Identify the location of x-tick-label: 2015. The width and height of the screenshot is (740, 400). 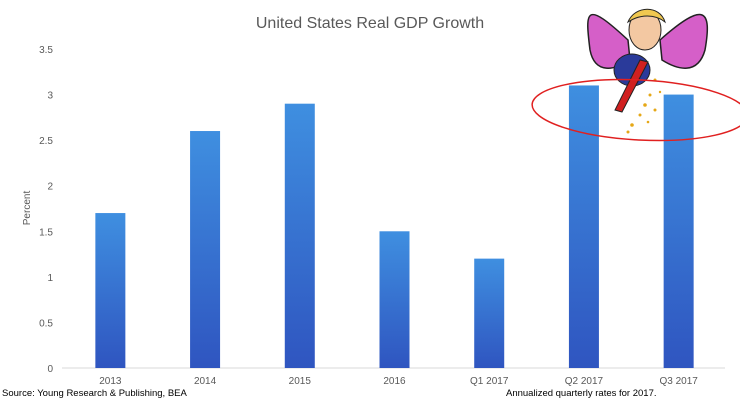
(300, 381).